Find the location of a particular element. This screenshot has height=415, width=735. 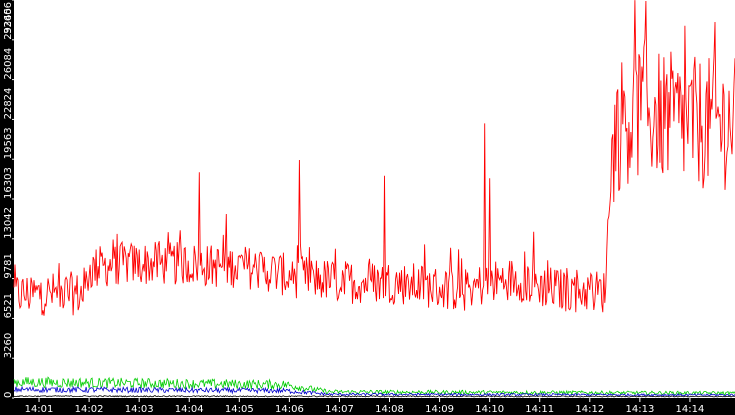

x-tick-label: 14:01 is located at coordinates (39, 409).